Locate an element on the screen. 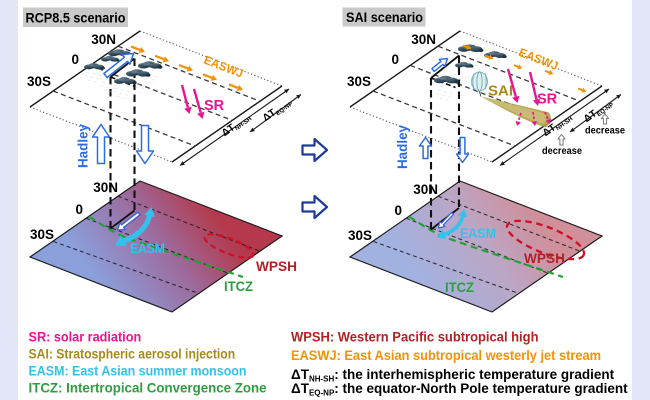  svg-text: RCP8.5 scenario is located at coordinates (76, 18).